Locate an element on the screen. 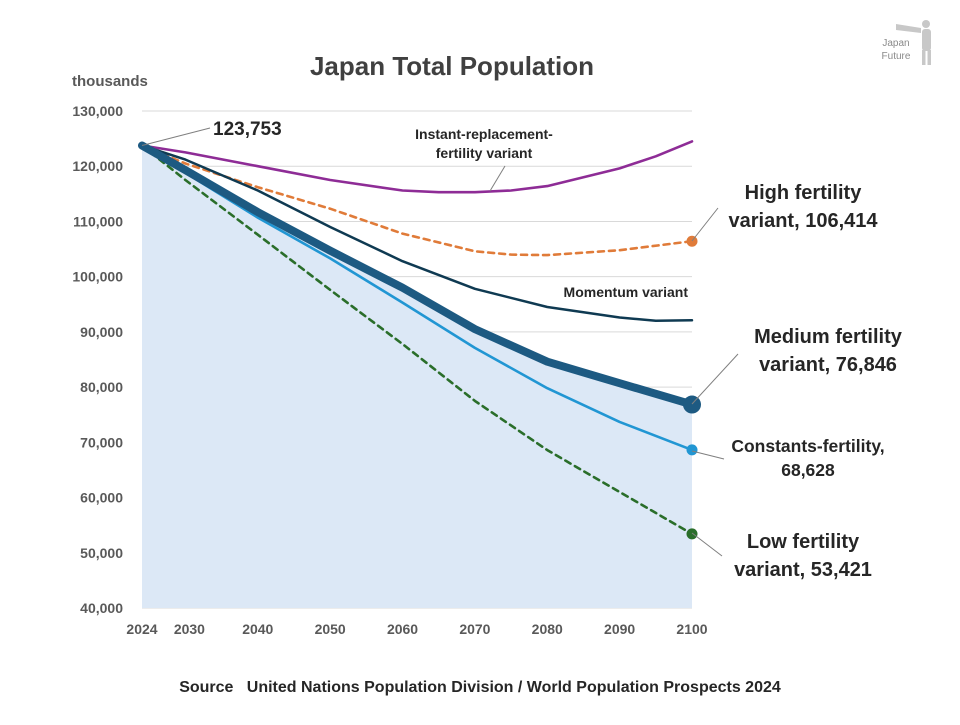 This screenshot has height=725, width=960. telescope-person-icon is located at coordinates (913, 42).